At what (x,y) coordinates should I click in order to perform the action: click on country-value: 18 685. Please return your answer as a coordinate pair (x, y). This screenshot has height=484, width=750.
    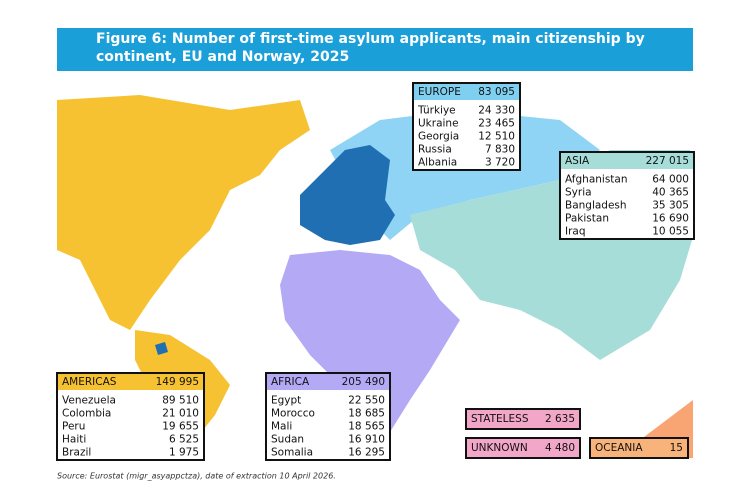
    Looking at the image, I should click on (366, 414).